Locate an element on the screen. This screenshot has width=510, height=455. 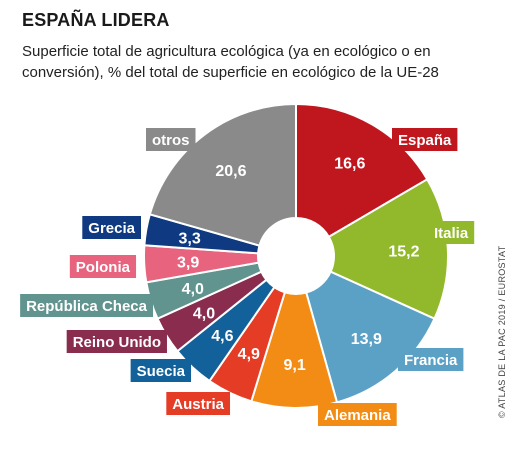
slice-francia is located at coordinates (370, 337).